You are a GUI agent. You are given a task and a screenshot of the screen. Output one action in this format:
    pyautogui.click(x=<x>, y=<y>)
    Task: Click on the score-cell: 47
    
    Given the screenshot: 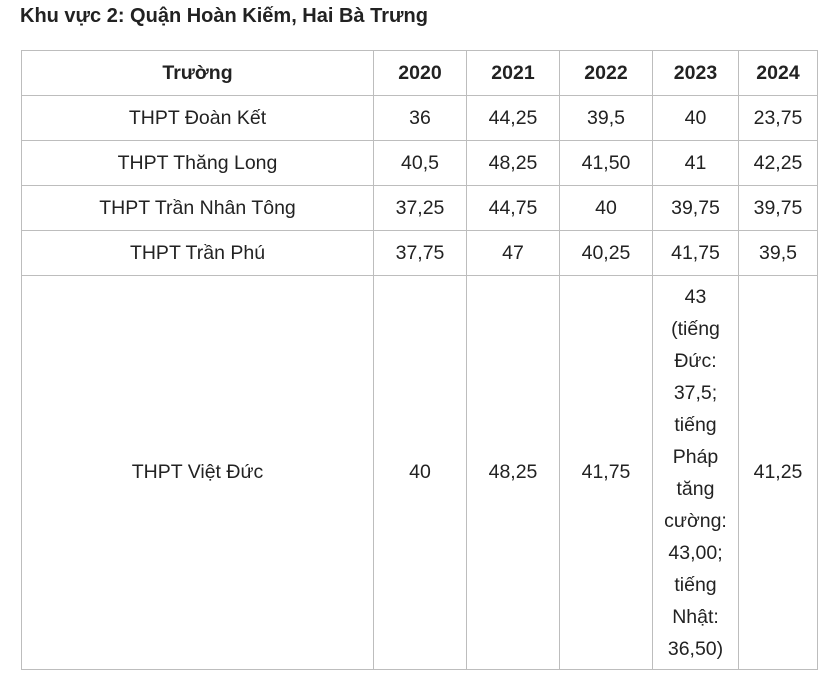 What is the action you would take?
    pyautogui.click(x=513, y=253)
    